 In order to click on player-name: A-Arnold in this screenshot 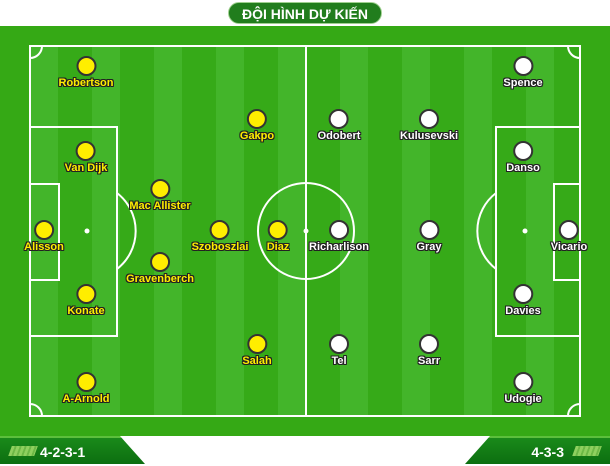, I will do `click(86, 399)`.